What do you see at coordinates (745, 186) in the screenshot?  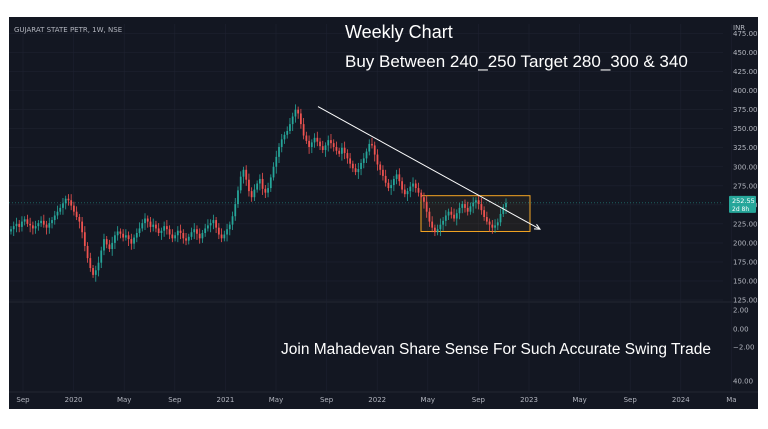 I see `price-tick-label: 275.00` at bounding box center [745, 186].